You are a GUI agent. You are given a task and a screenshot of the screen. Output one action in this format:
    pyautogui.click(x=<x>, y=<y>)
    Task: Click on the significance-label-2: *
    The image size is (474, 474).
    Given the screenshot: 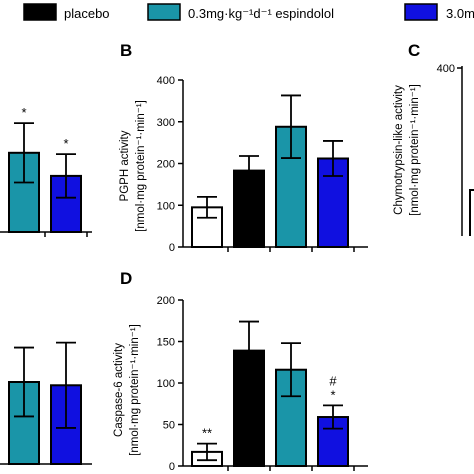 What is the action you would take?
    pyautogui.click(x=23, y=112)
    